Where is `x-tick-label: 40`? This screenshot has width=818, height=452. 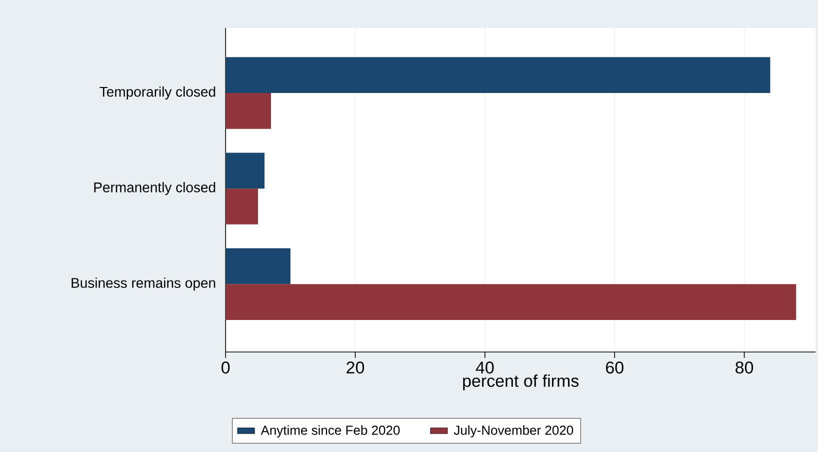 x-tick-label: 40 is located at coordinates (485, 368).